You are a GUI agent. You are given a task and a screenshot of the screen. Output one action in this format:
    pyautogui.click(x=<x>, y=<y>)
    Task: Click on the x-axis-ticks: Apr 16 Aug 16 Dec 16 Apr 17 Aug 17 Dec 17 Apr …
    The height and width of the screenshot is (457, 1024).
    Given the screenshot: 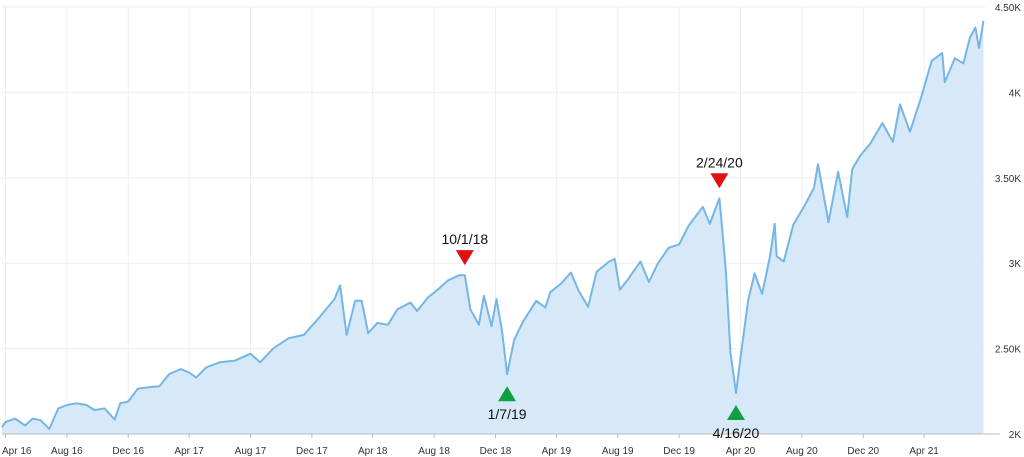 What is the action you would take?
    pyautogui.click(x=470, y=445)
    